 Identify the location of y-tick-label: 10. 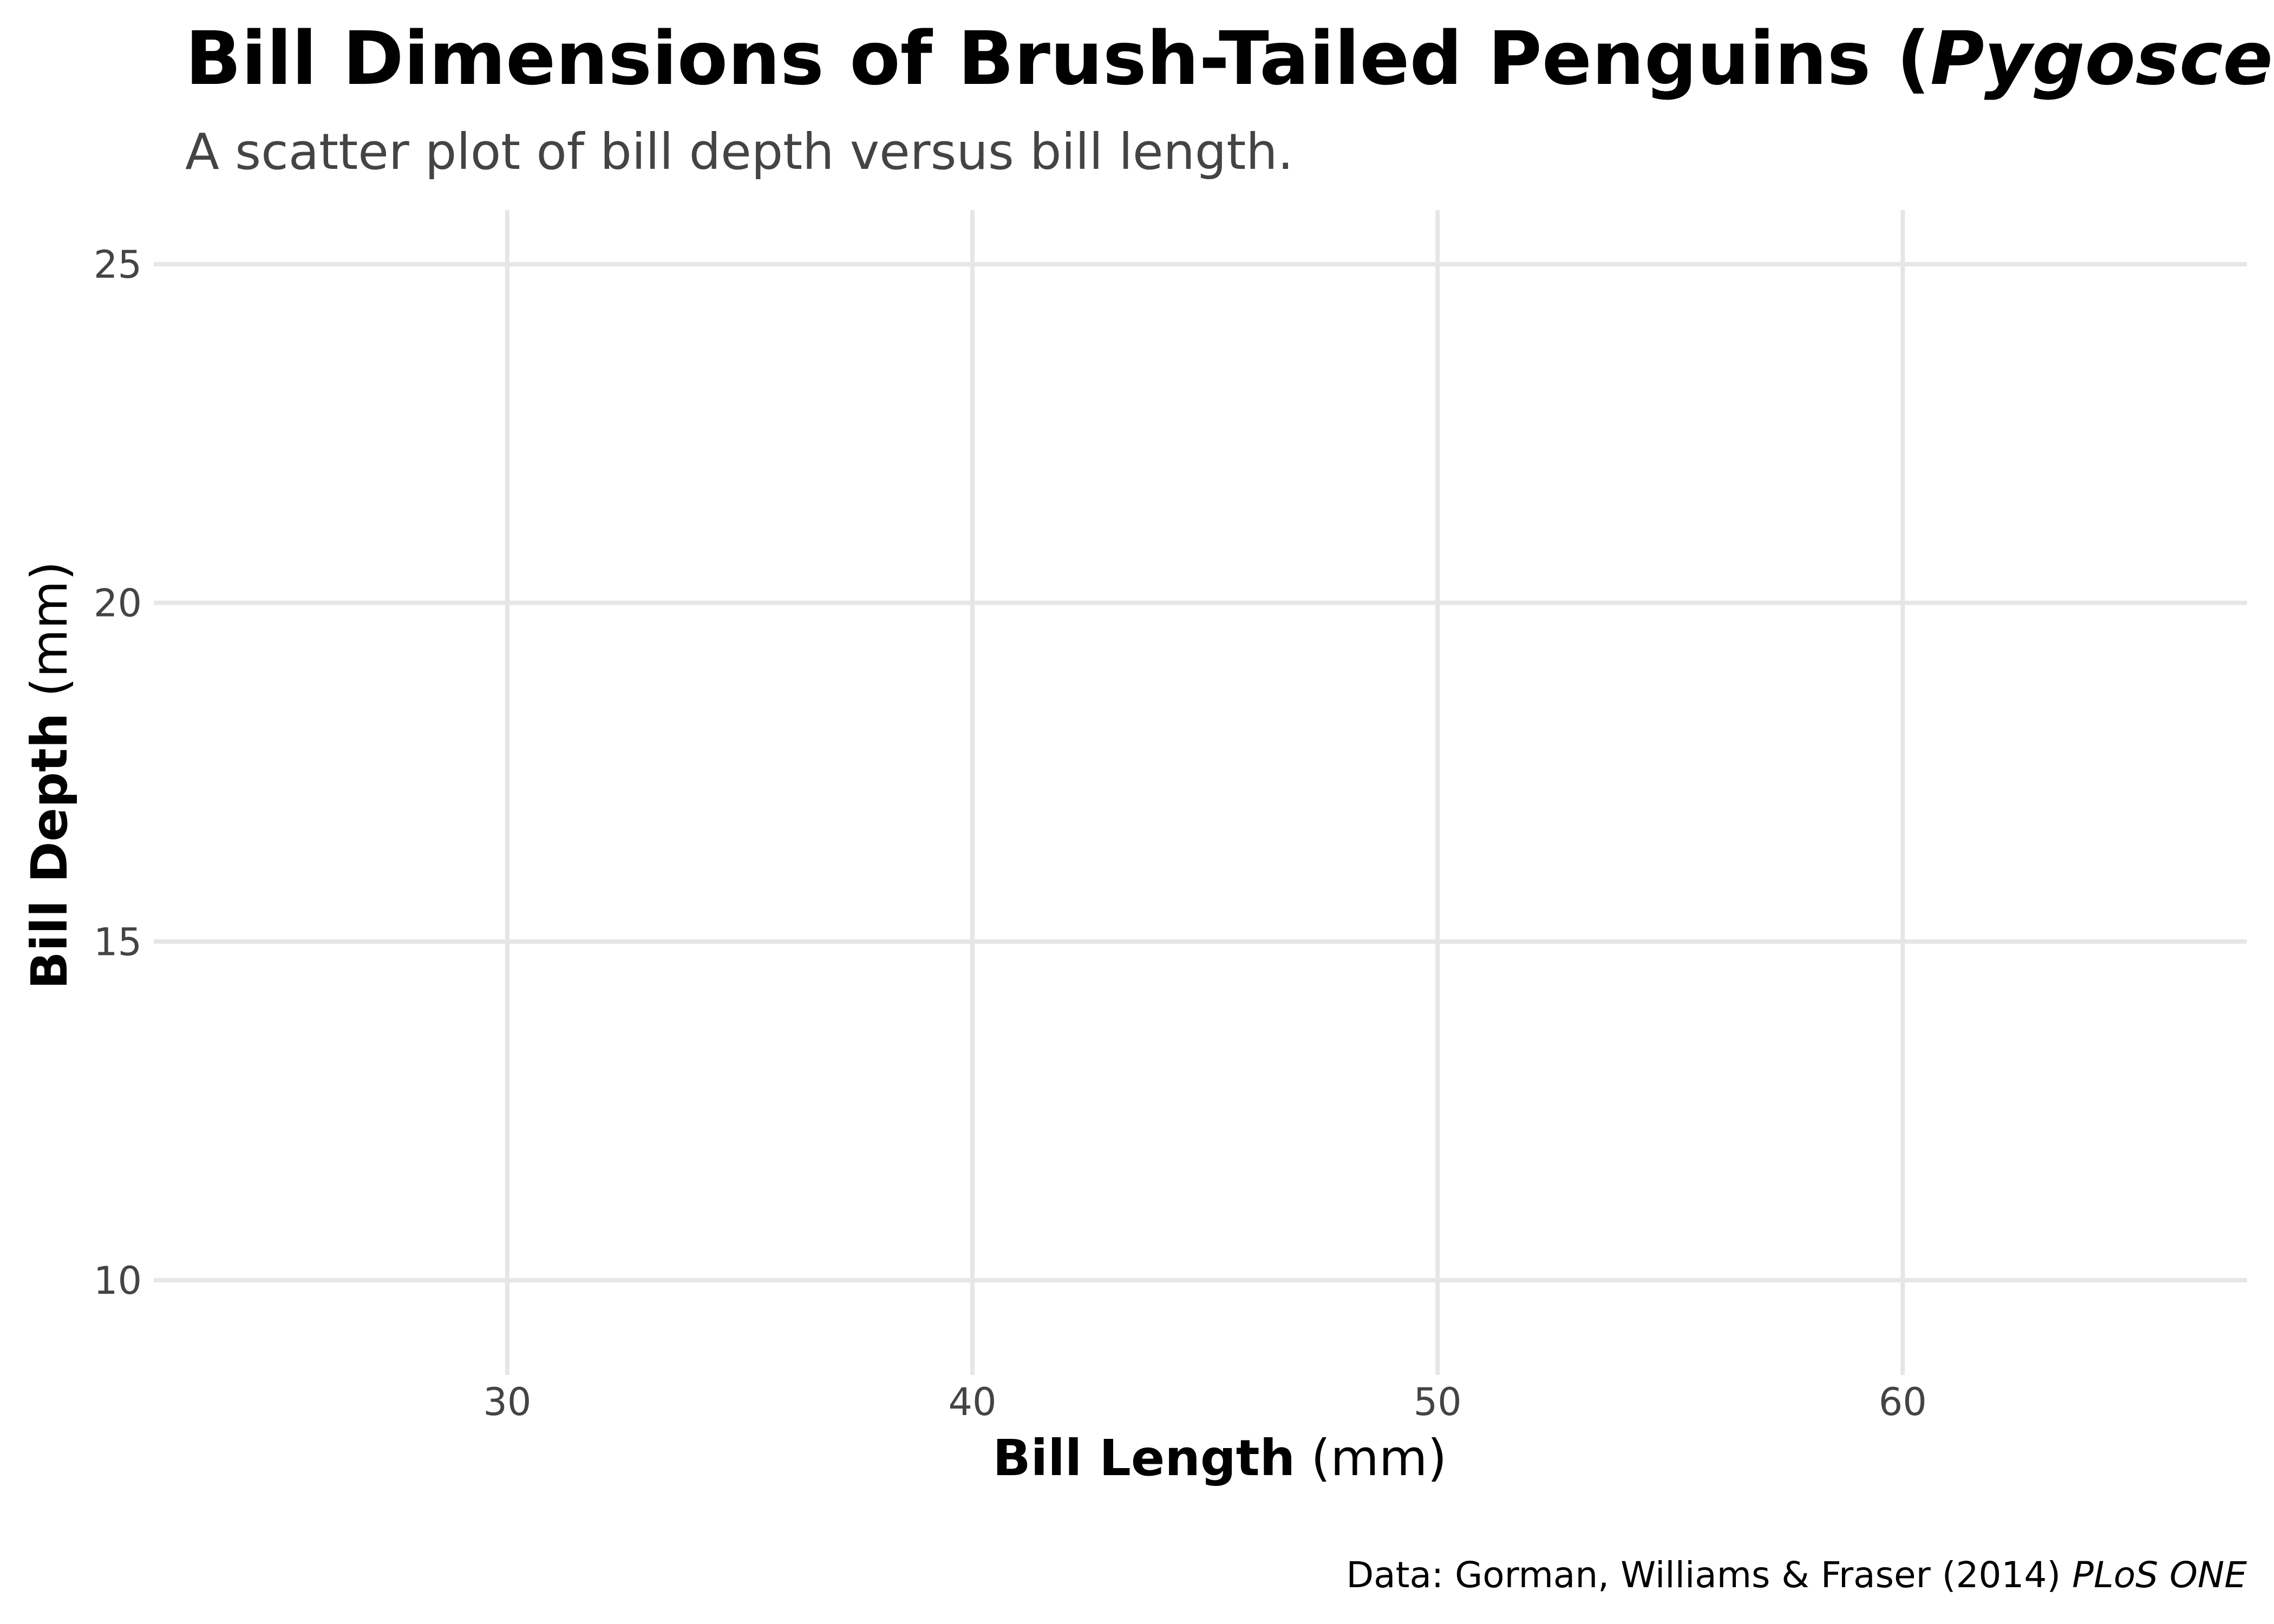
(118, 1281).